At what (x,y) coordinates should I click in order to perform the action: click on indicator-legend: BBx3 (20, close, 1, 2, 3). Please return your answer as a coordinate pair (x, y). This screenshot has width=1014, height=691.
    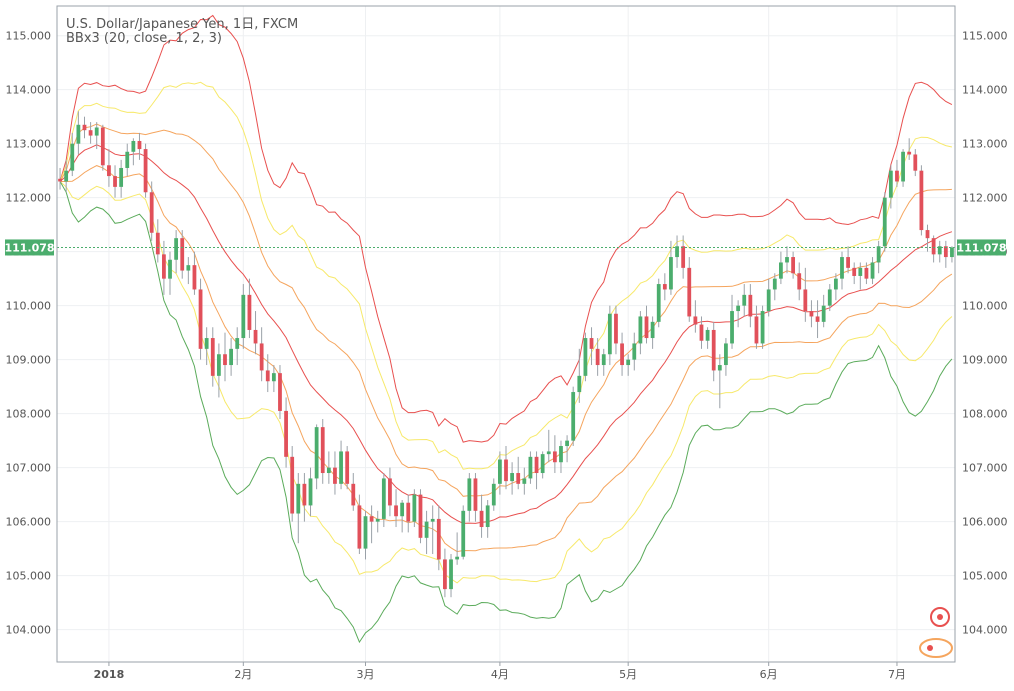
    Looking at the image, I should click on (144, 38).